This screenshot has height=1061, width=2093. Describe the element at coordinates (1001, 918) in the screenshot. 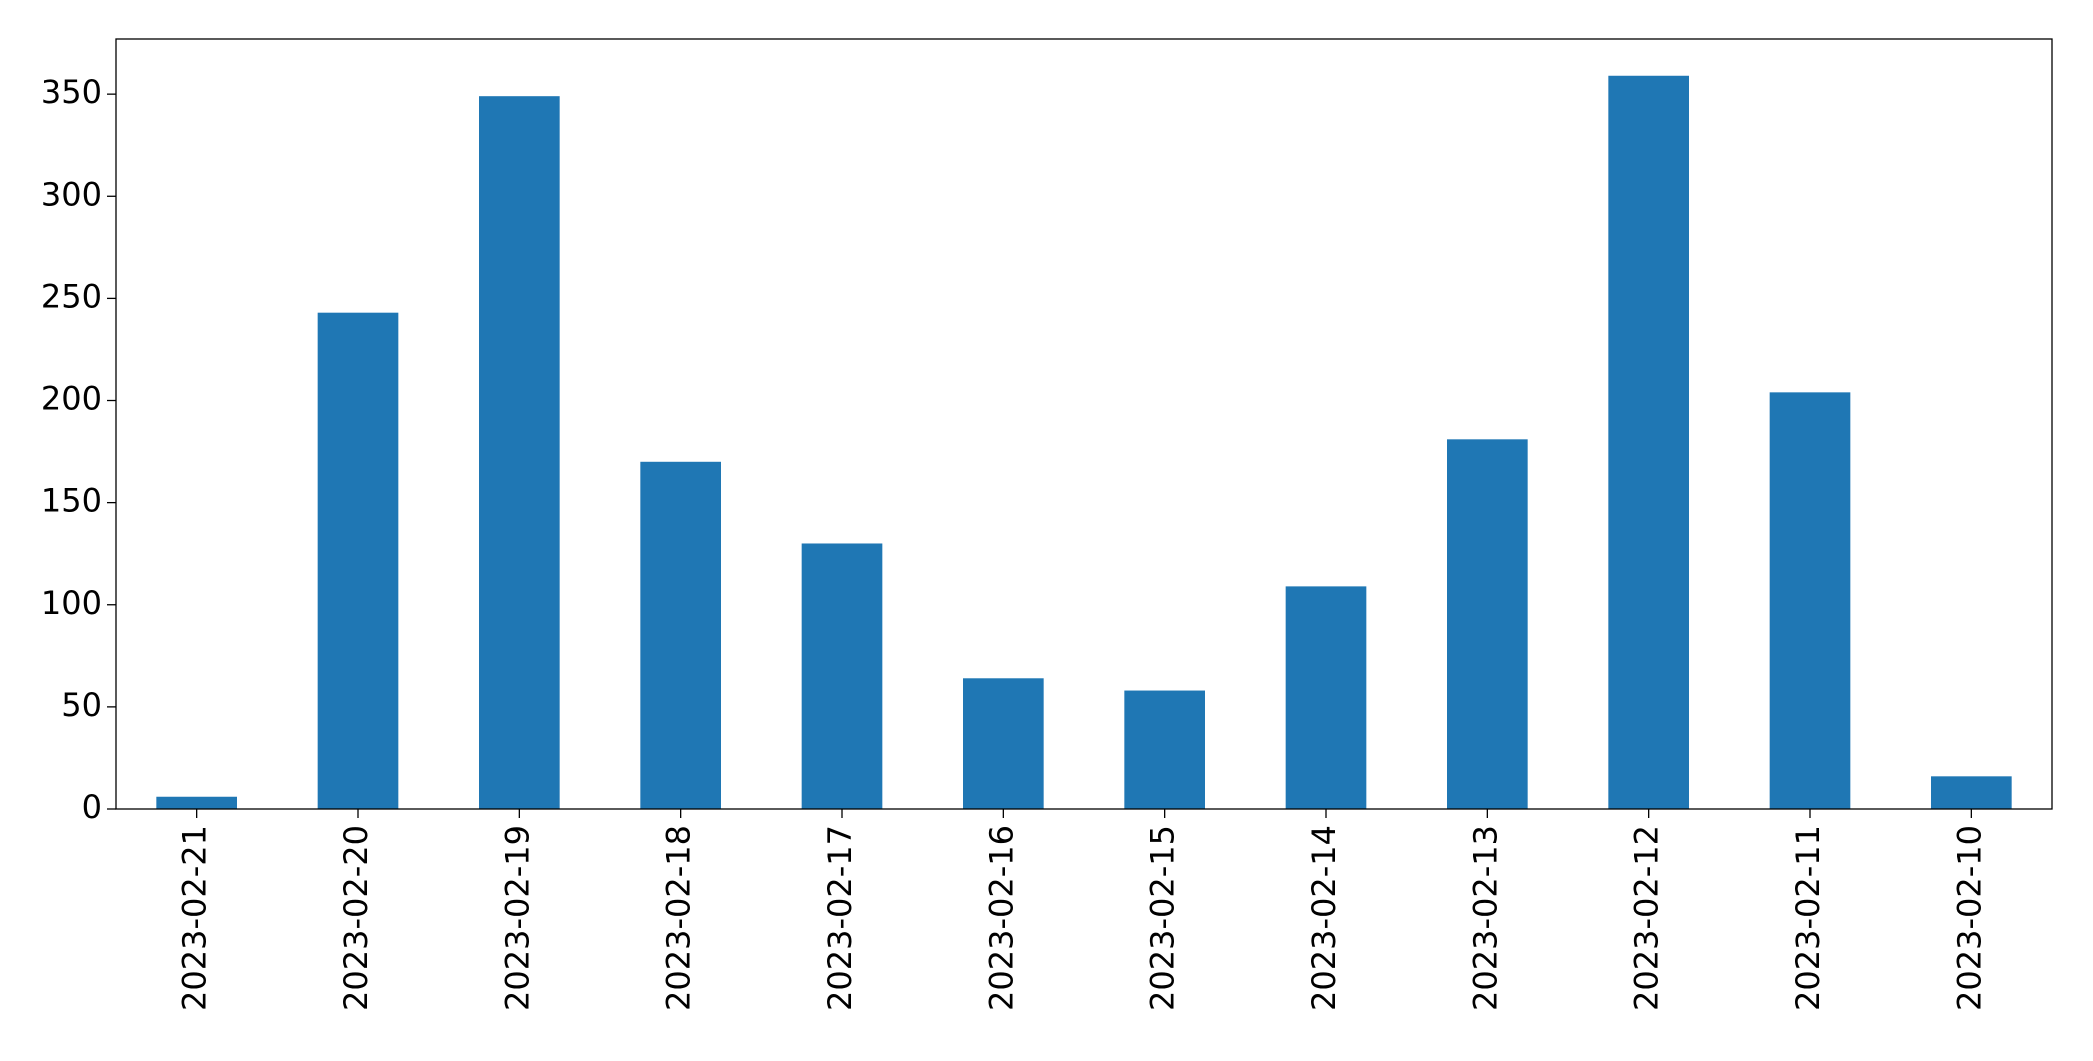

I see `x-tick-label: 2023-02-16` at that location.